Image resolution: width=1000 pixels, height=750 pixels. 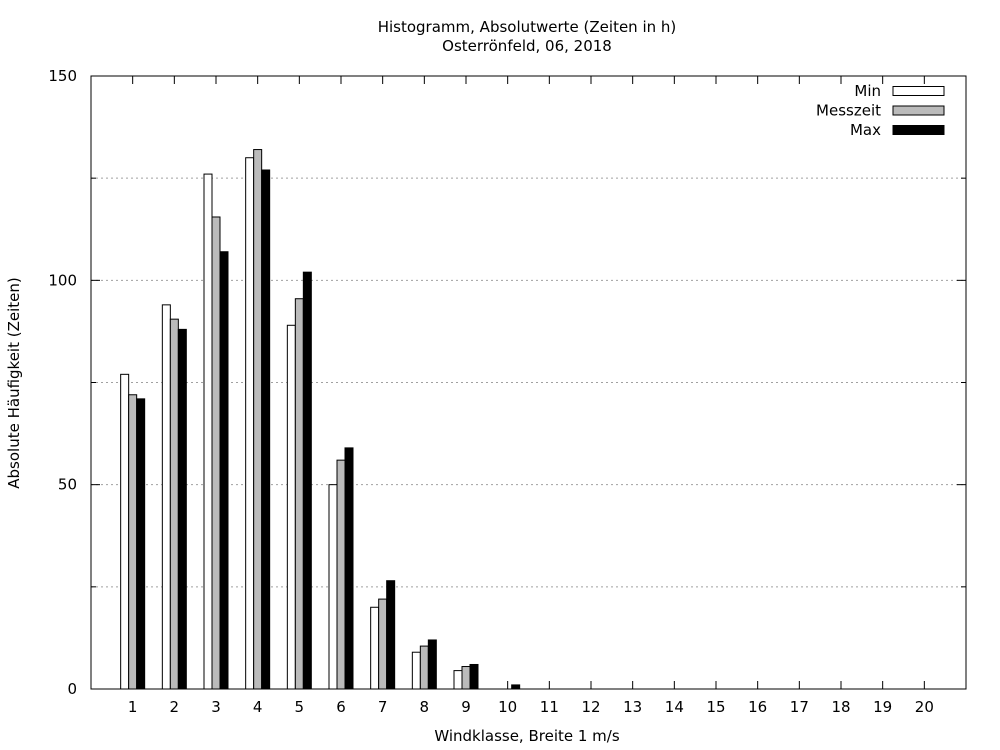 What do you see at coordinates (865, 130) in the screenshot?
I see `legend-label: Max` at bounding box center [865, 130].